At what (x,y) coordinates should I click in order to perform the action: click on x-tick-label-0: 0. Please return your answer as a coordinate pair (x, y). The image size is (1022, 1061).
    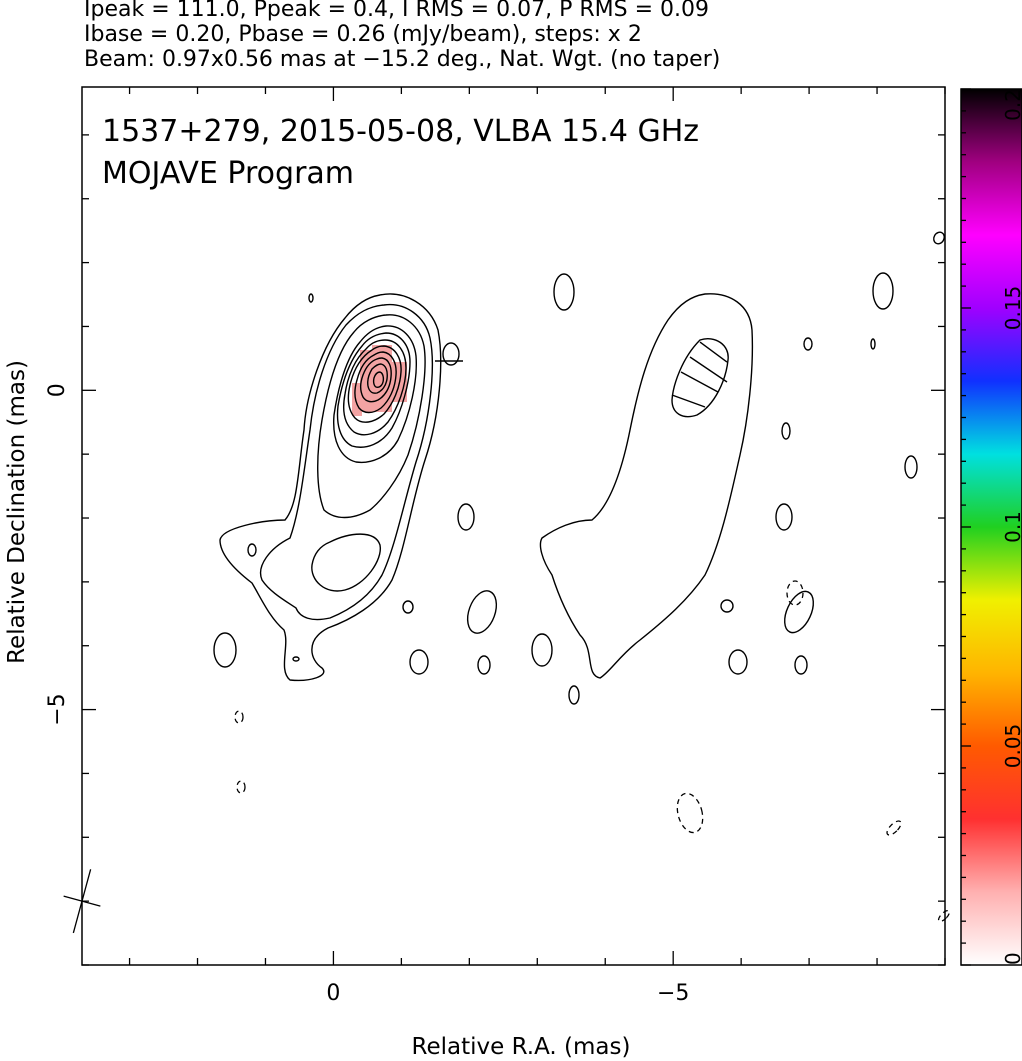
    Looking at the image, I should click on (333, 993).